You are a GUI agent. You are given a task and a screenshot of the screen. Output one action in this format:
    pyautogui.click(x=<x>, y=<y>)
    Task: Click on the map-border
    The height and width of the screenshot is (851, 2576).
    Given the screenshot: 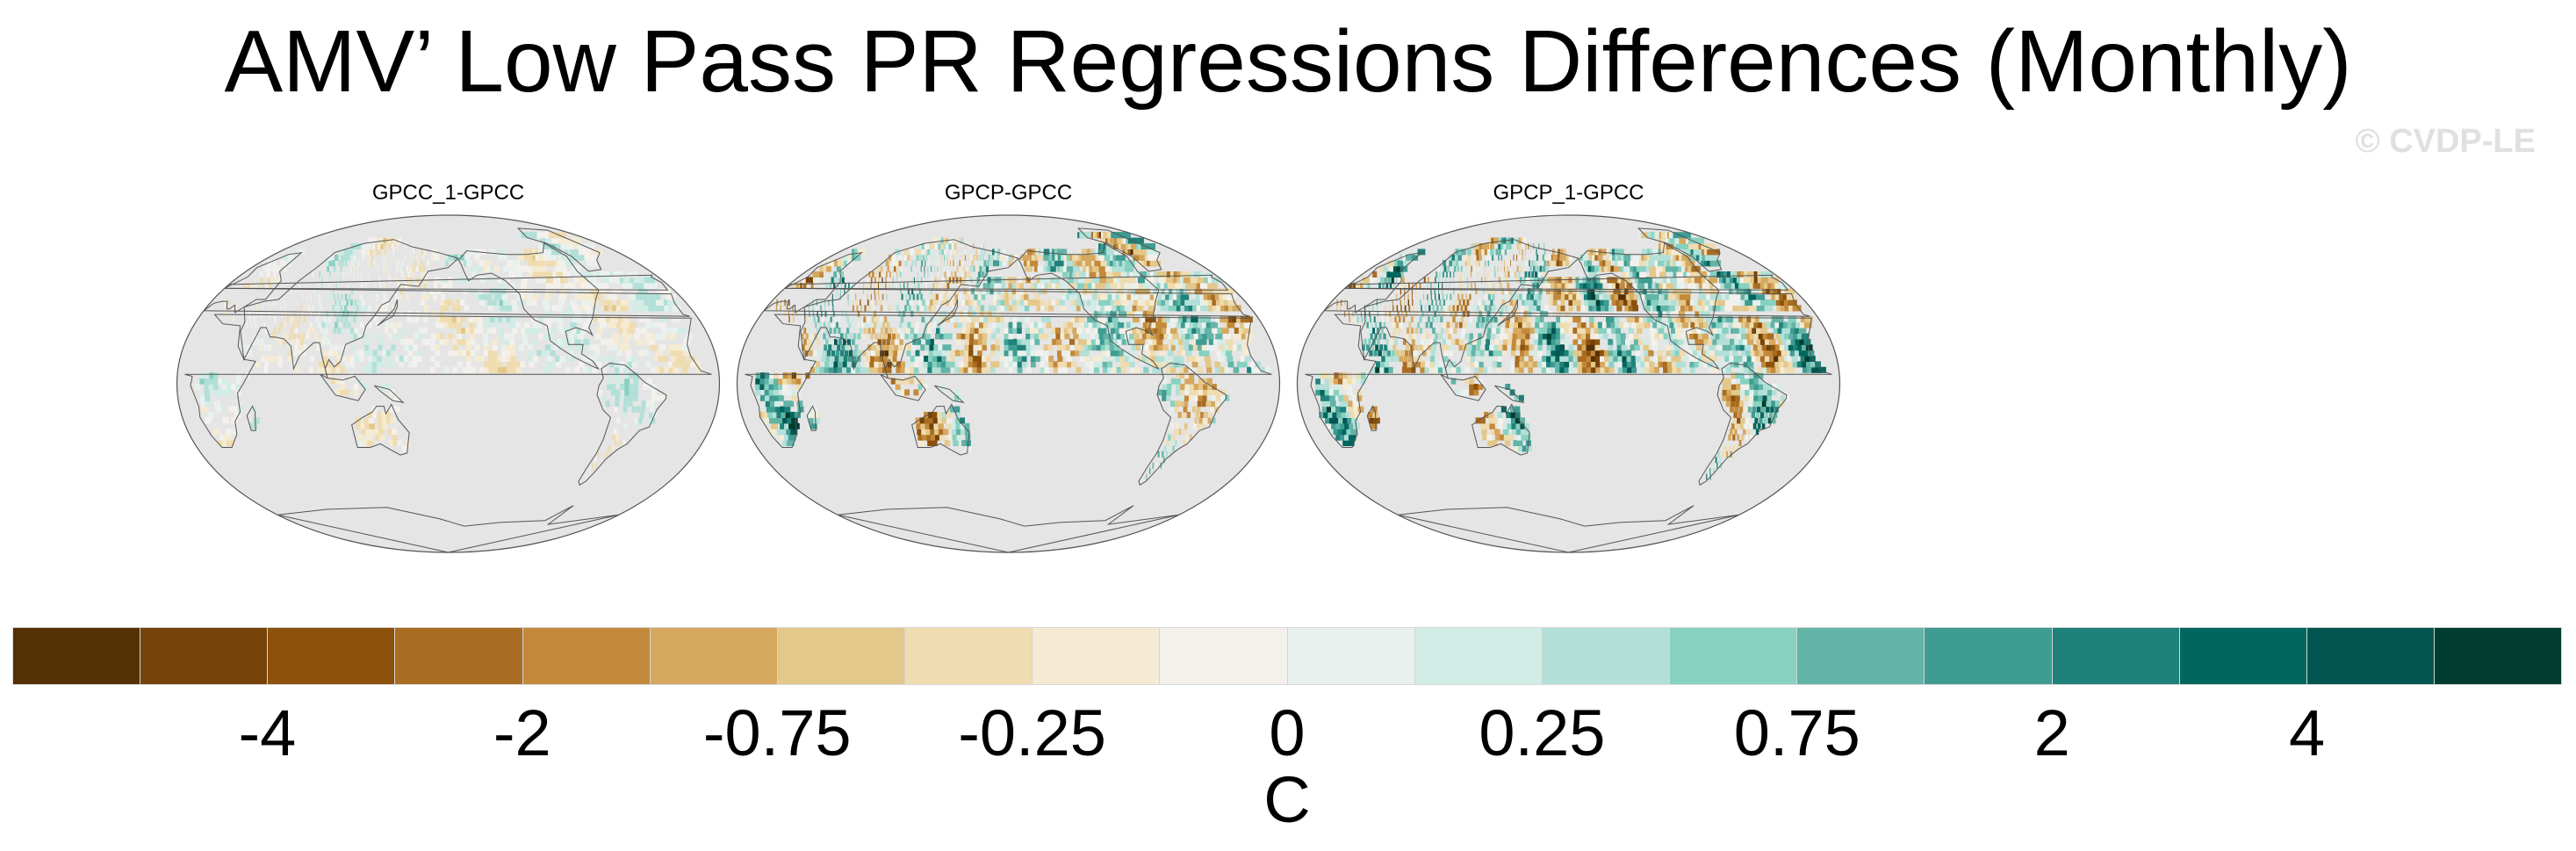 What is the action you would take?
    pyautogui.click(x=448, y=383)
    